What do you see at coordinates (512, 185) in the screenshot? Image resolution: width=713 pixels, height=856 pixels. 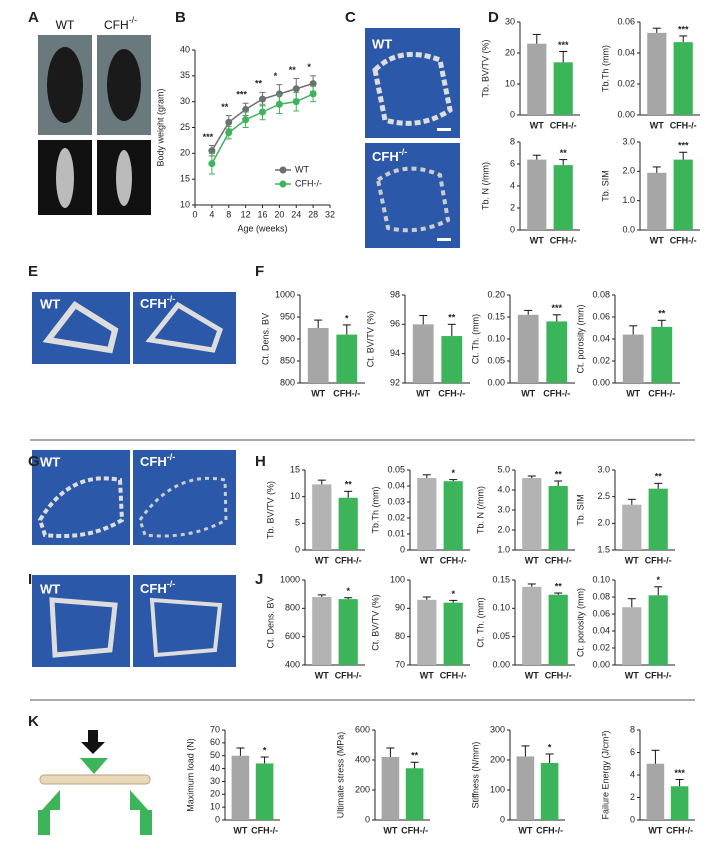 I see `y-tick-label: 4` at bounding box center [512, 185].